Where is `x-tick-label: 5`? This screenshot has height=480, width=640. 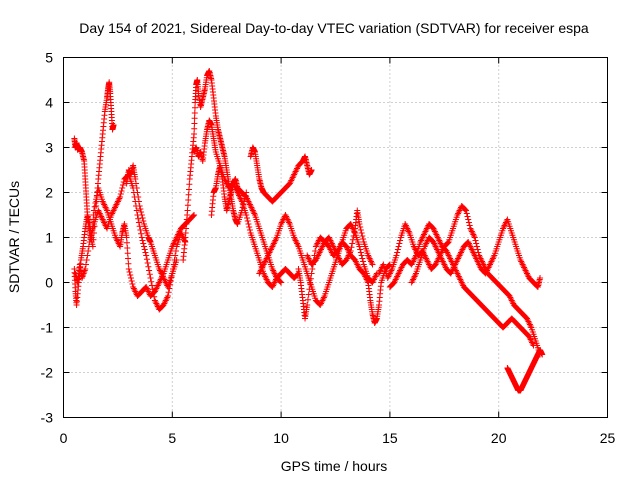
x-tick-label: 5 is located at coordinates (172, 438).